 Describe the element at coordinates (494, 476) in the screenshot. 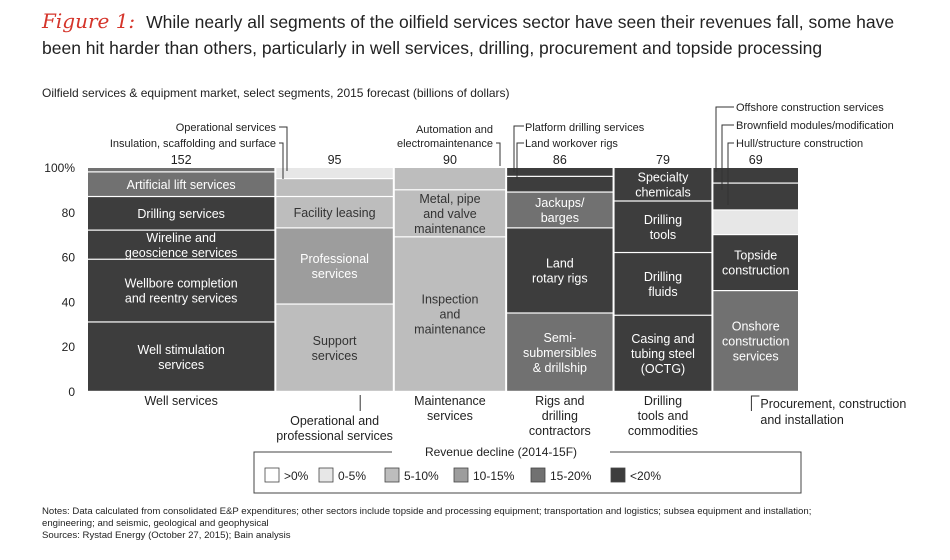

I see `legend-label: 10-15%` at that location.